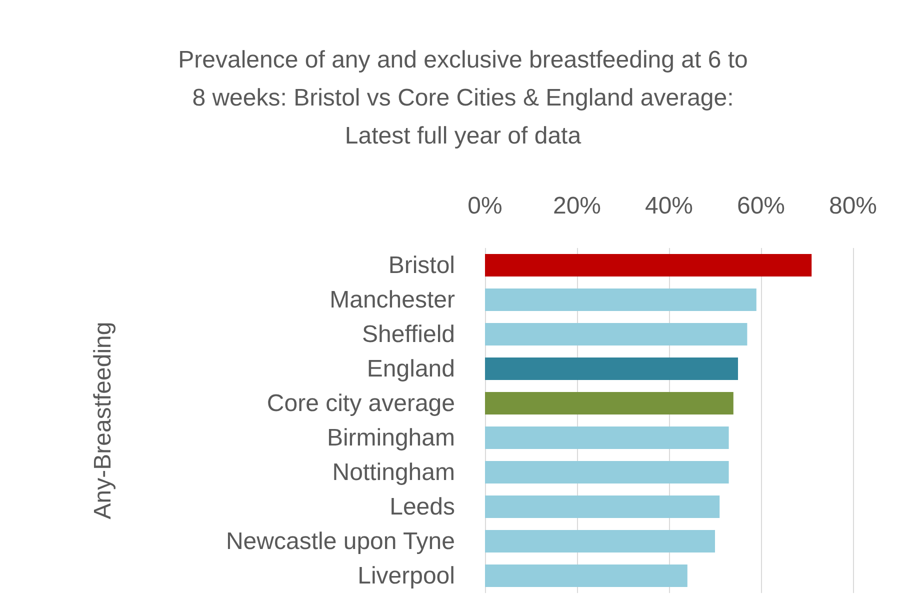 Image resolution: width=899 pixels, height=611 pixels. I want to click on y-tick-label: Leeds, so click(422, 506).